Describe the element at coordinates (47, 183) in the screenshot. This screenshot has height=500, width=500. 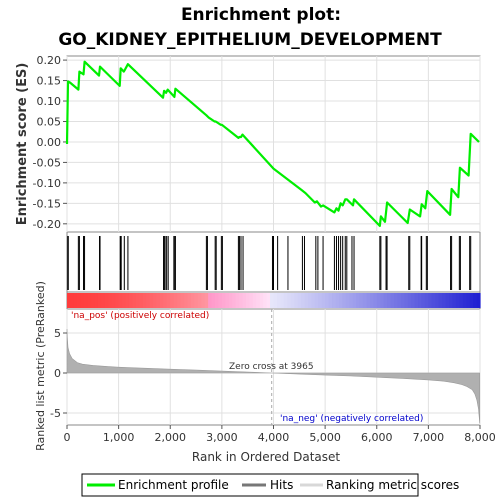
I see `es-tick-label: -0.10` at that location.